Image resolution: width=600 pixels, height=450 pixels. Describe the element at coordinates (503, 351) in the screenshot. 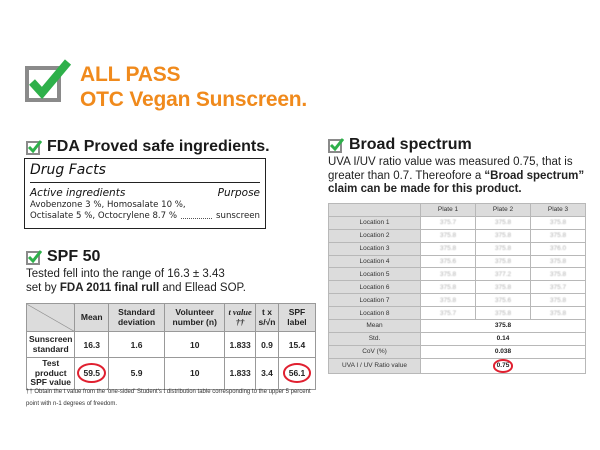

I see `cov-value: 0.038` at that location.